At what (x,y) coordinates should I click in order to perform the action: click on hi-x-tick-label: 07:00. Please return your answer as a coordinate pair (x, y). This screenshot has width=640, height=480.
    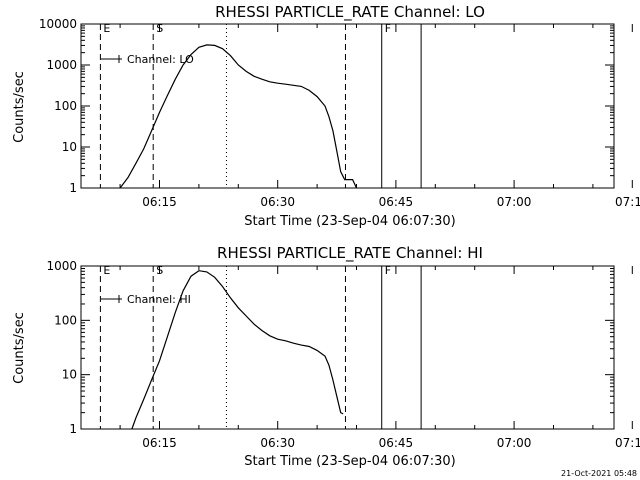
    Looking at the image, I should click on (514, 443).